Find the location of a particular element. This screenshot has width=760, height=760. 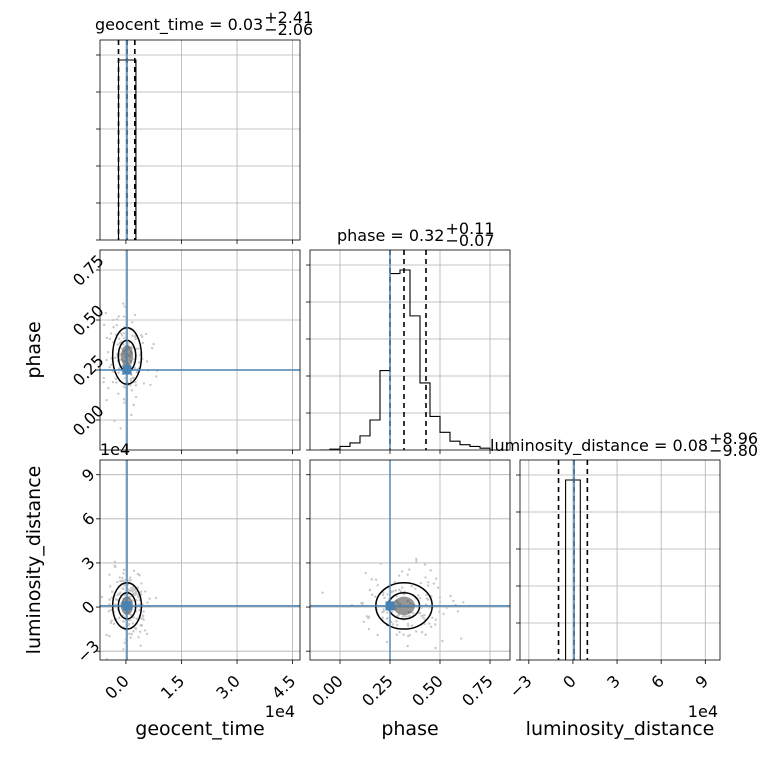

y-axis-label-phase: phase is located at coordinates (34, 349).